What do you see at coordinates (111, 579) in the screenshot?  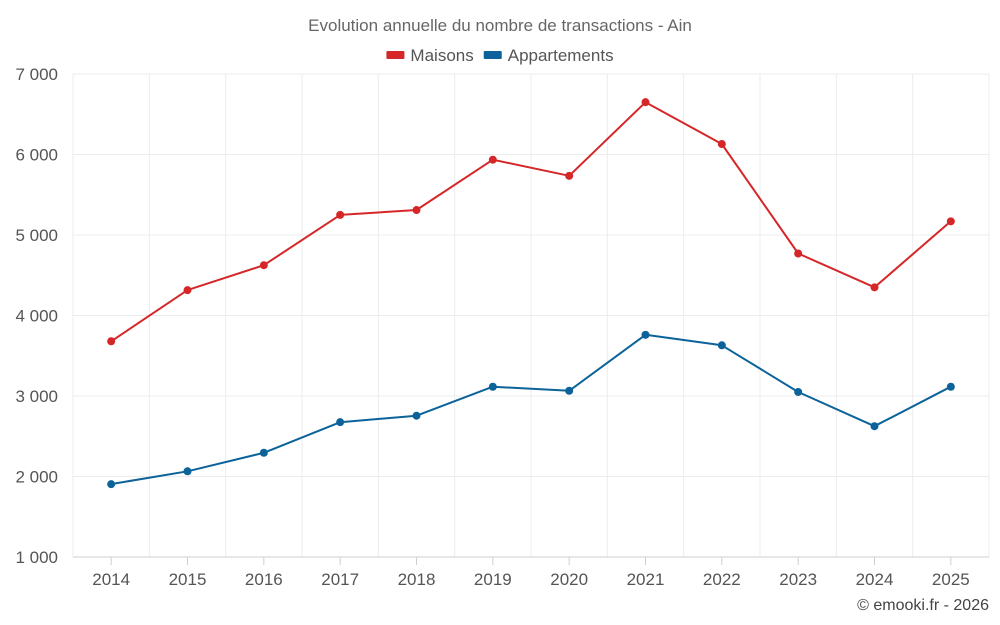 I see `x-tick-label: 2014` at bounding box center [111, 579].